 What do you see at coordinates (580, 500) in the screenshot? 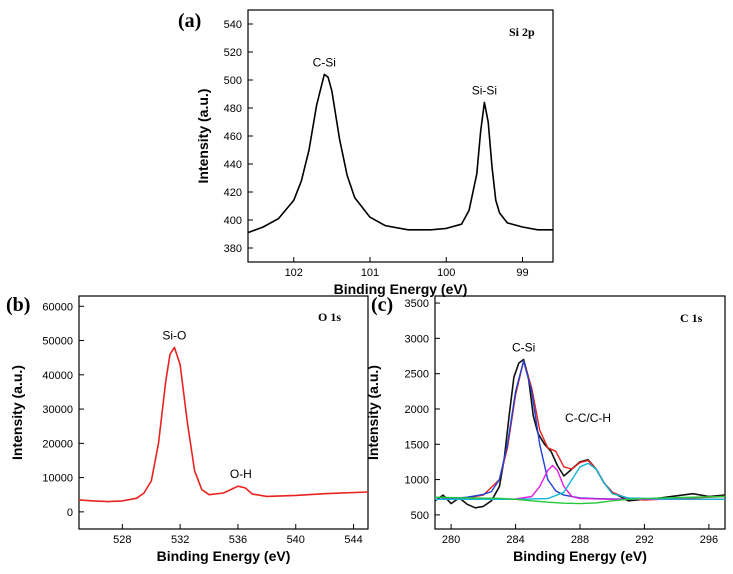
I see `series-line-baseline` at bounding box center [580, 500].